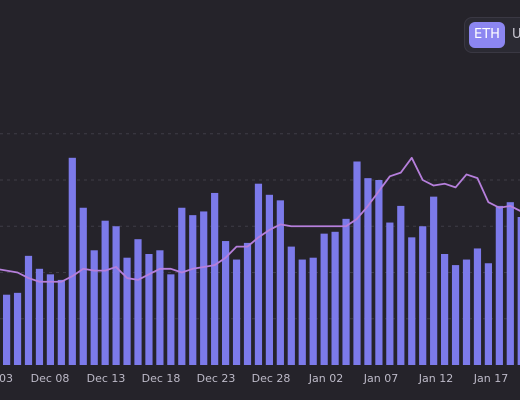 The width and height of the screenshot is (520, 400). I want to click on x-tick-label: Jan 02, so click(325, 378).